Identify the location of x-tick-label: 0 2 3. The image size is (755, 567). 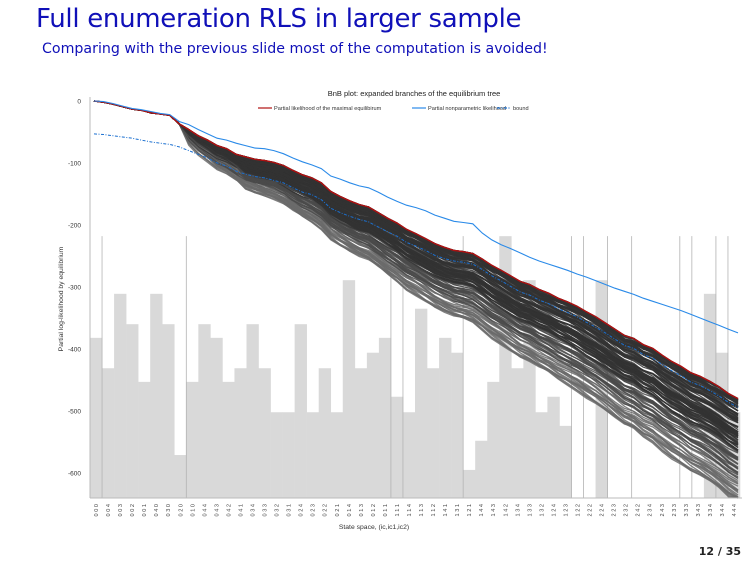
(314, 510).